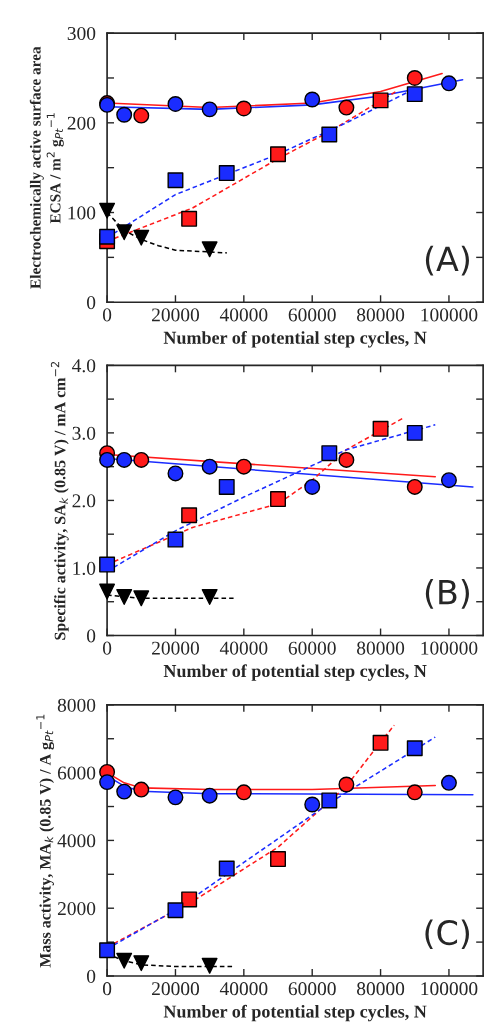  I want to click on y-tick-label: 300, so click(81, 33).